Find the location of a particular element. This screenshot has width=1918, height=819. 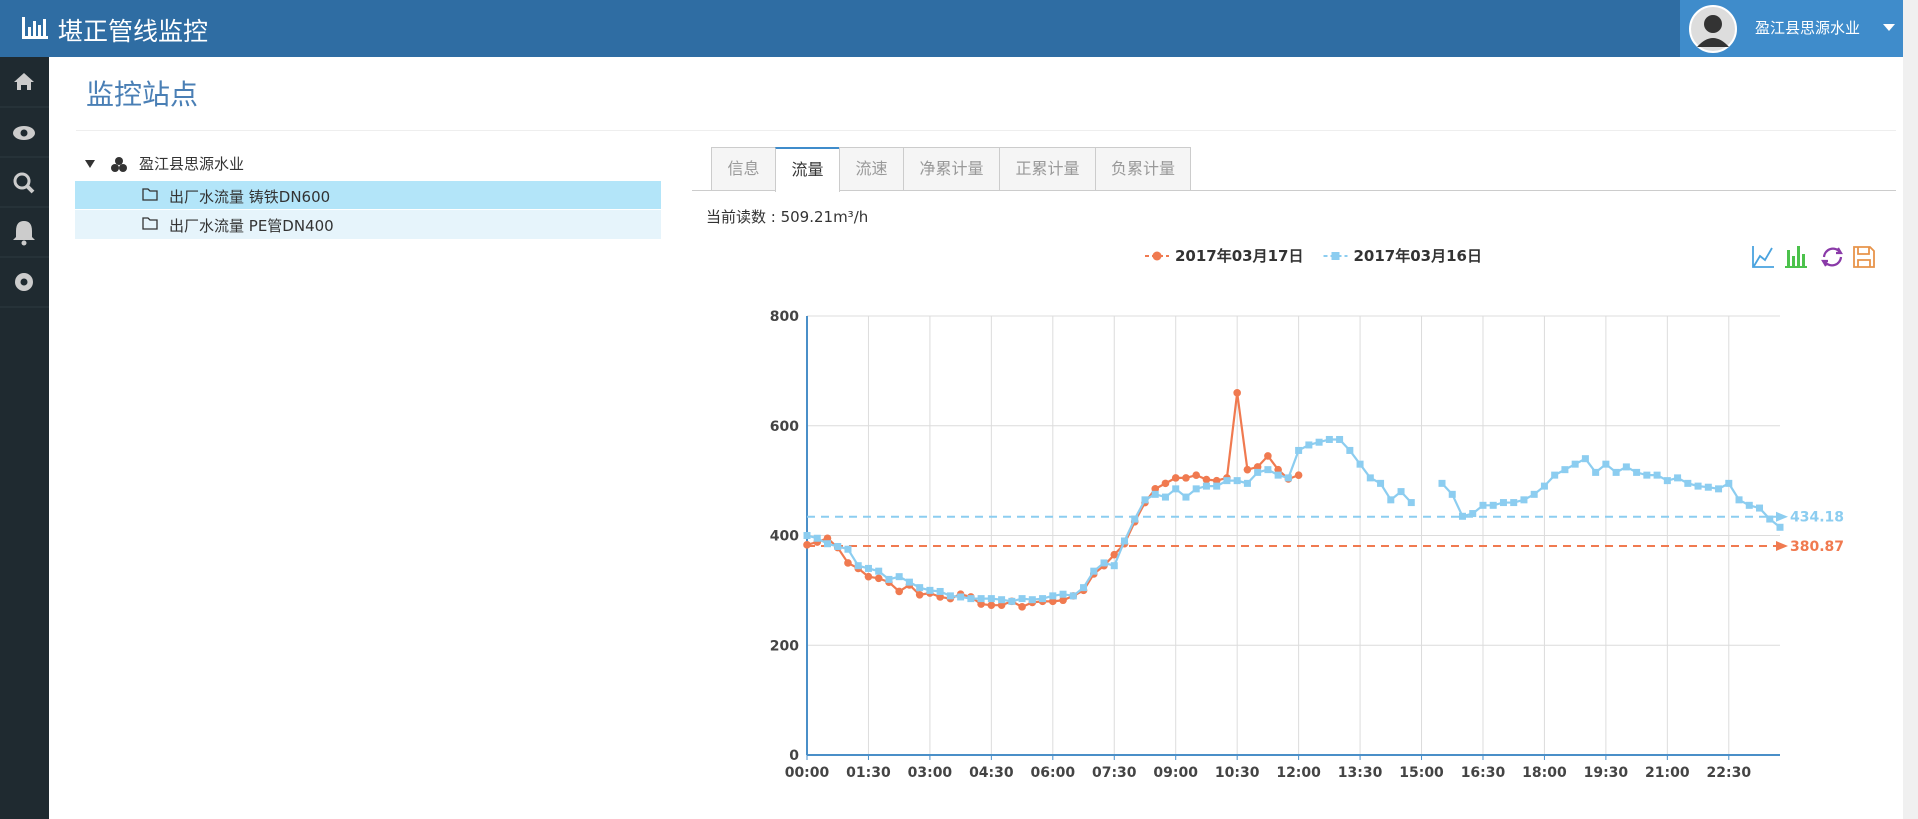

tree-item: 出厂水流量 PE管DN400 is located at coordinates (368, 224).